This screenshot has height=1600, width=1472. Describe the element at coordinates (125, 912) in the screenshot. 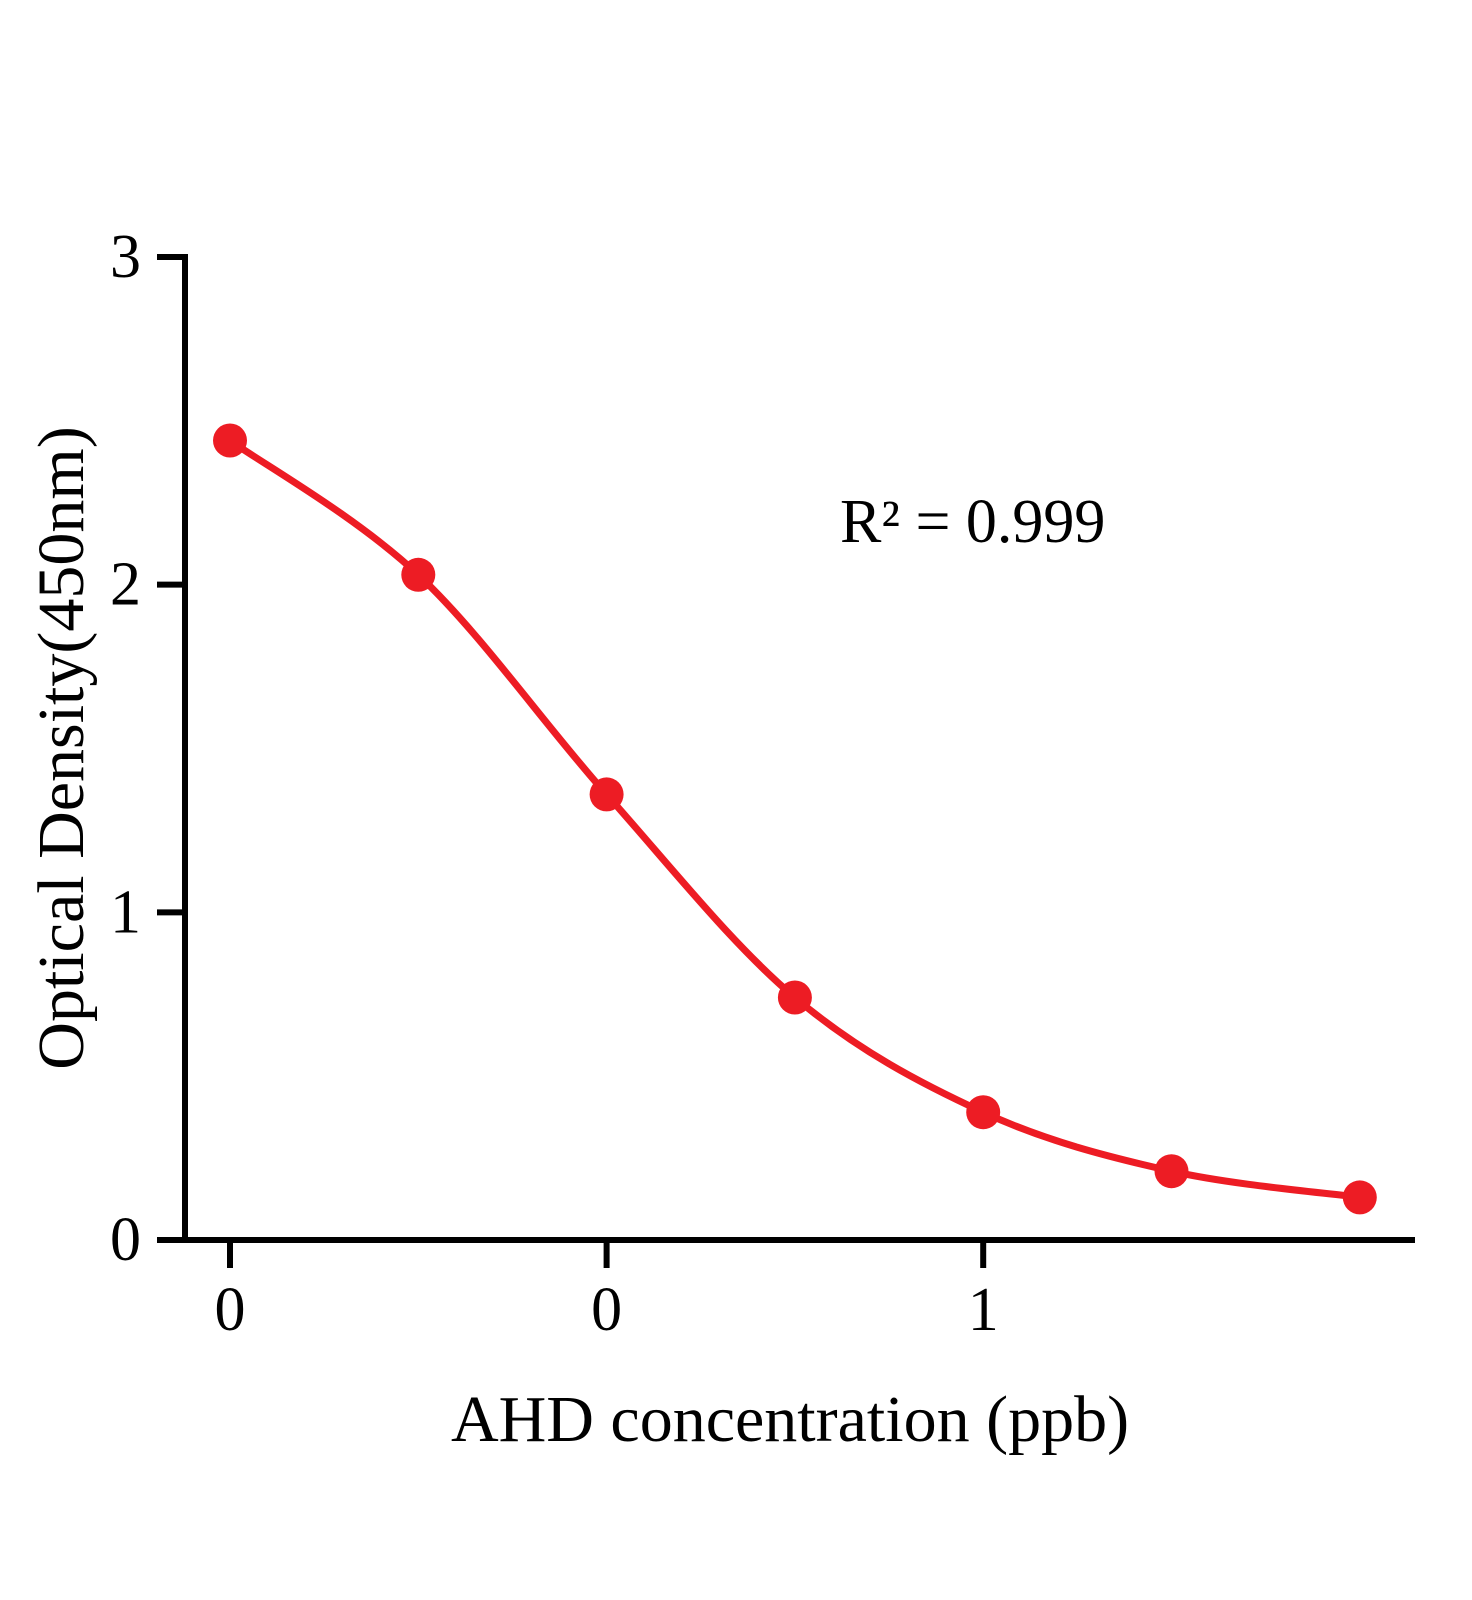

I see `y-tick-label: 1` at that location.